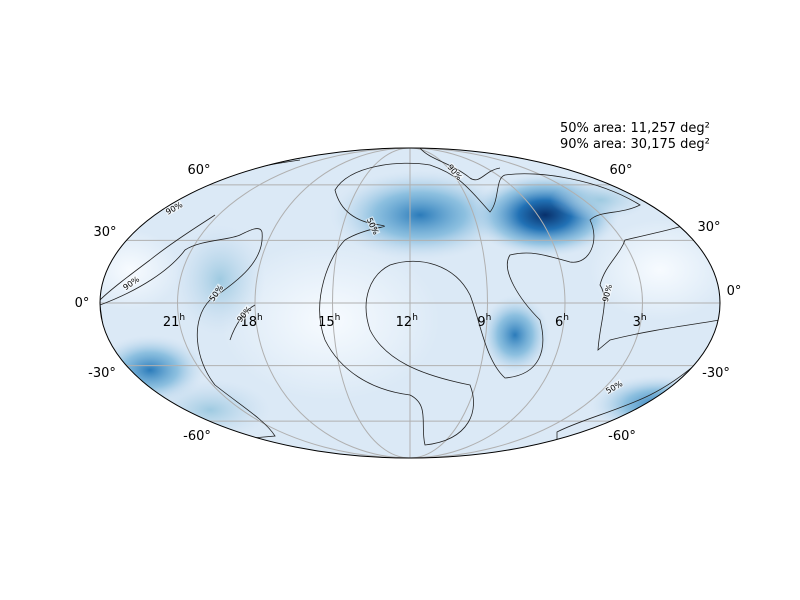 This screenshot has width=800, height=600. I want to click on ra-label: 12h, so click(407, 321).